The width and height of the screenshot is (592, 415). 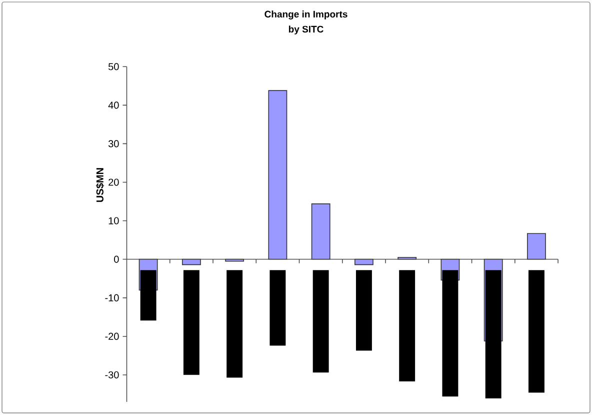 I want to click on y-axis-title: US$MN, so click(x=100, y=185).